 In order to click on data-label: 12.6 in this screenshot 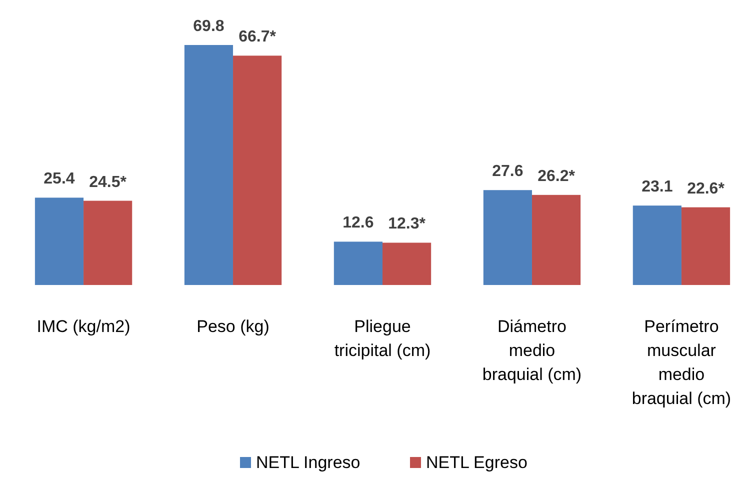, I will do `click(358, 223)`.